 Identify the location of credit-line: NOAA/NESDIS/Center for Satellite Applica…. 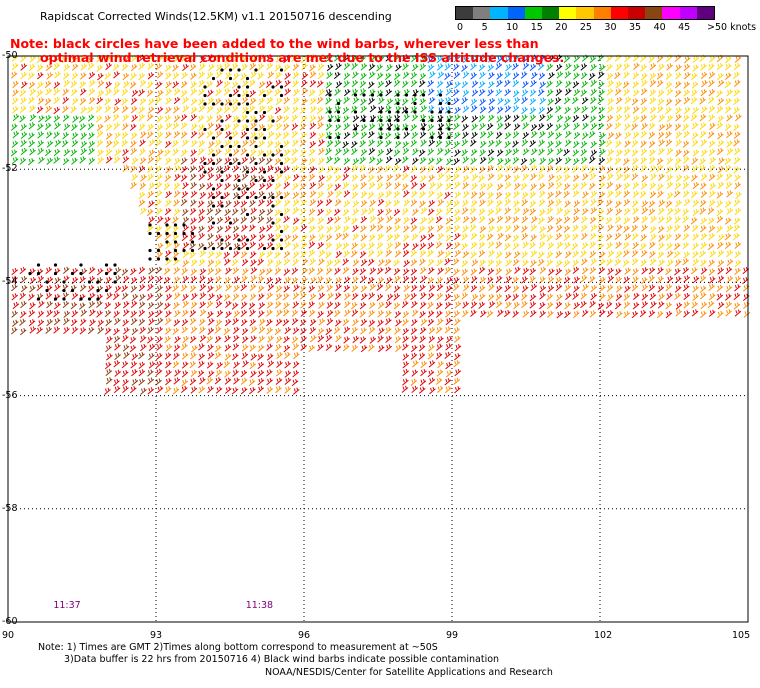
(409, 672).